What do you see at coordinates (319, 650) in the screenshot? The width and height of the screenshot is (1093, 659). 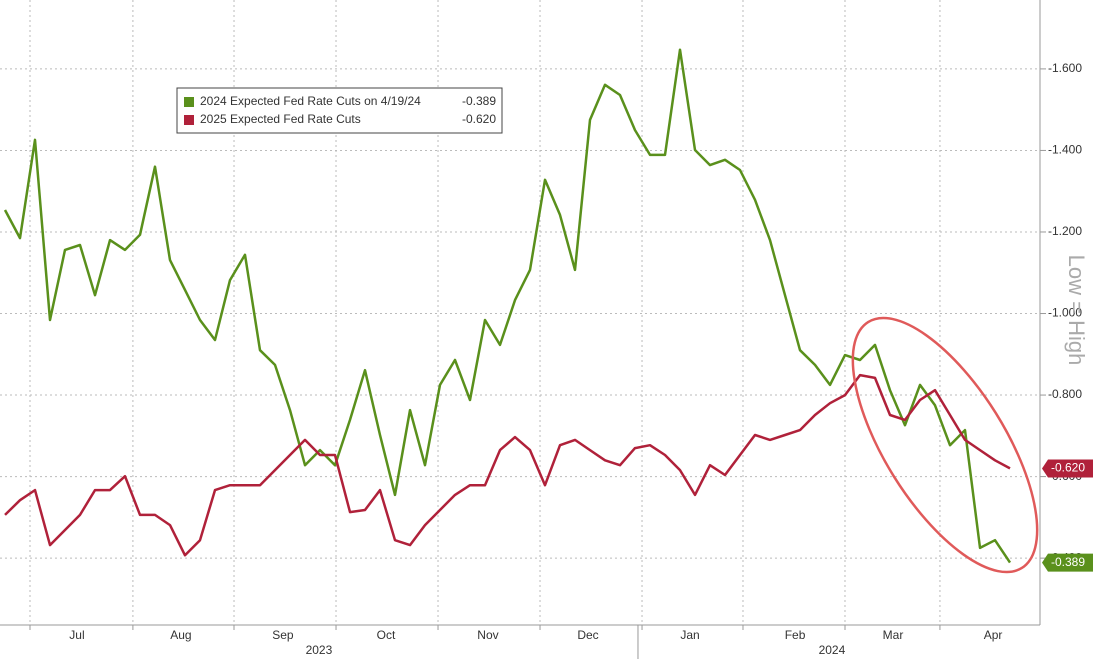 I see `year-label: 2023` at bounding box center [319, 650].